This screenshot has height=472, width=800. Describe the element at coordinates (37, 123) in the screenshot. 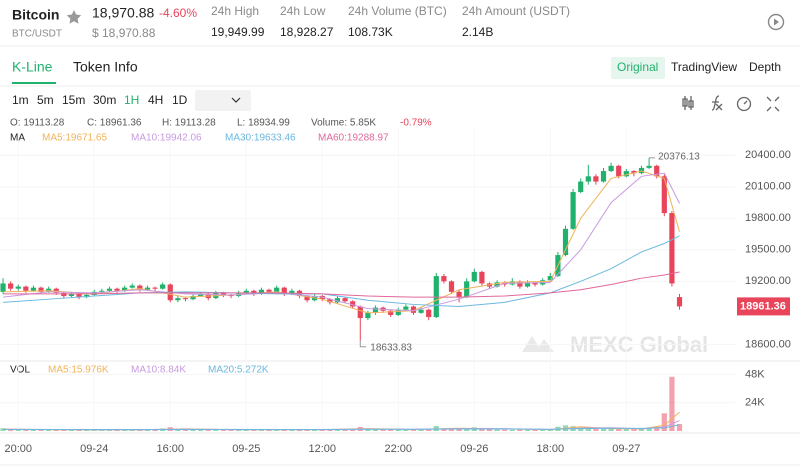

I see `ohlc-info: O: 19113.28` at that location.